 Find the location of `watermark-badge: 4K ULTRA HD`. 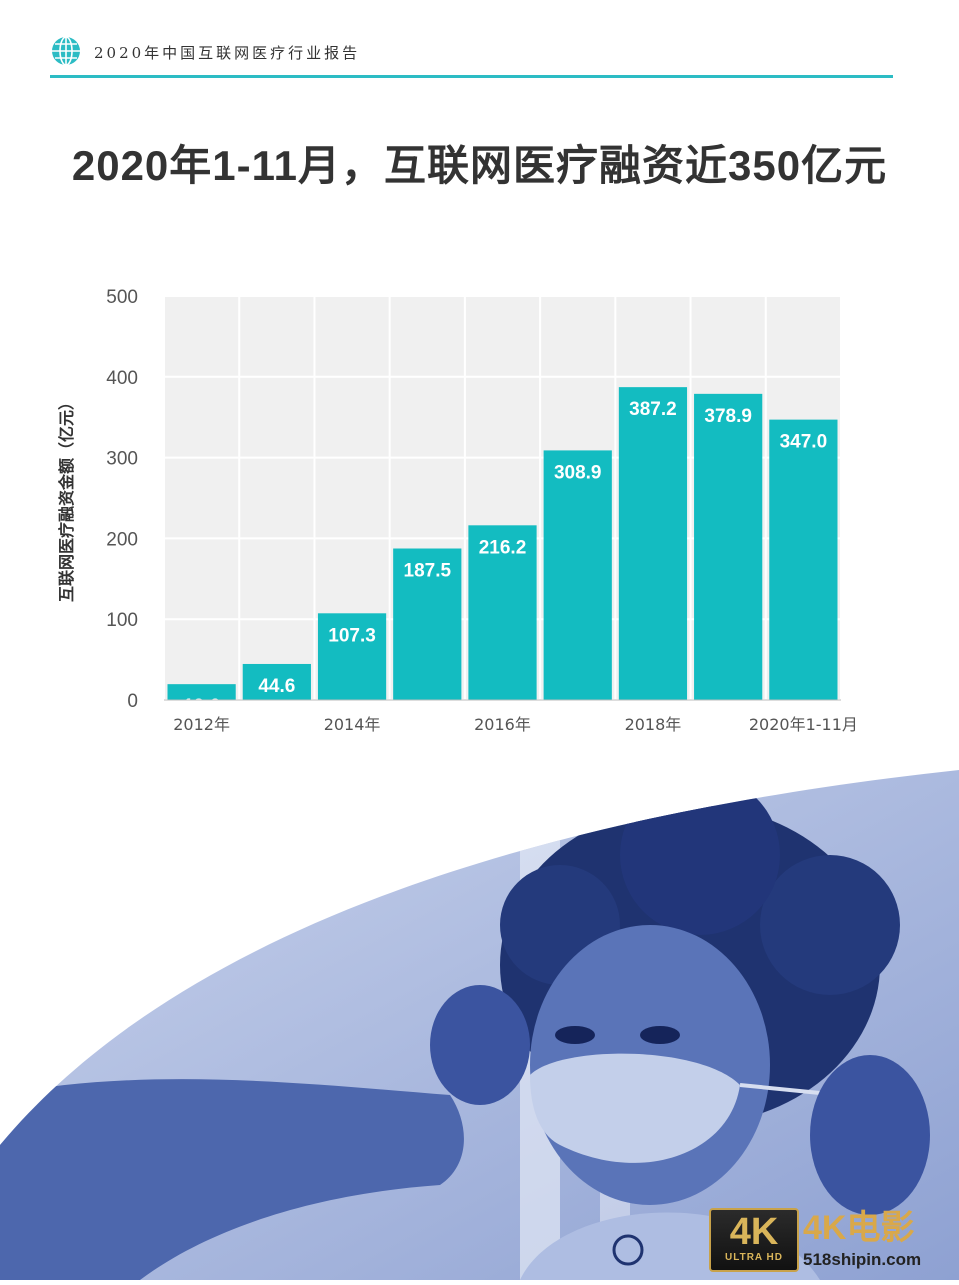

watermark-badge: 4K ULTRA HD is located at coordinates (754, 1240).